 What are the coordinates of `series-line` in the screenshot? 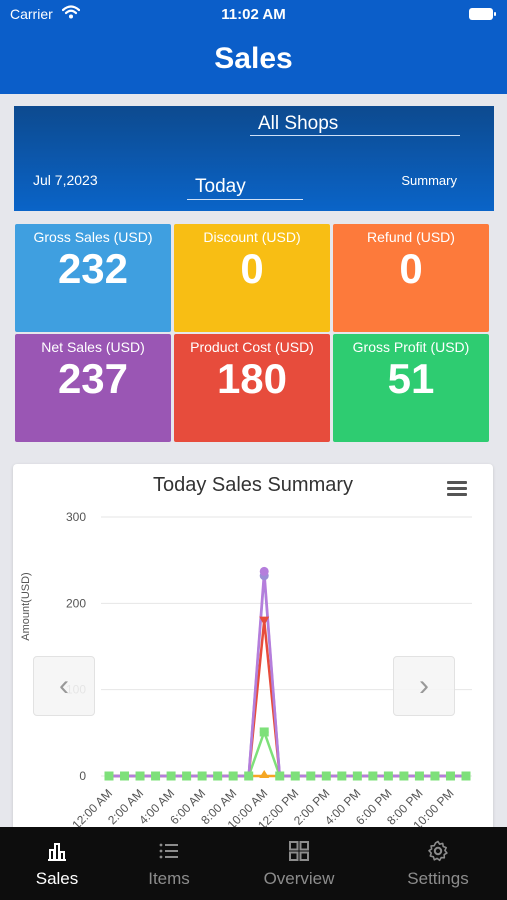 It's located at (287, 754).